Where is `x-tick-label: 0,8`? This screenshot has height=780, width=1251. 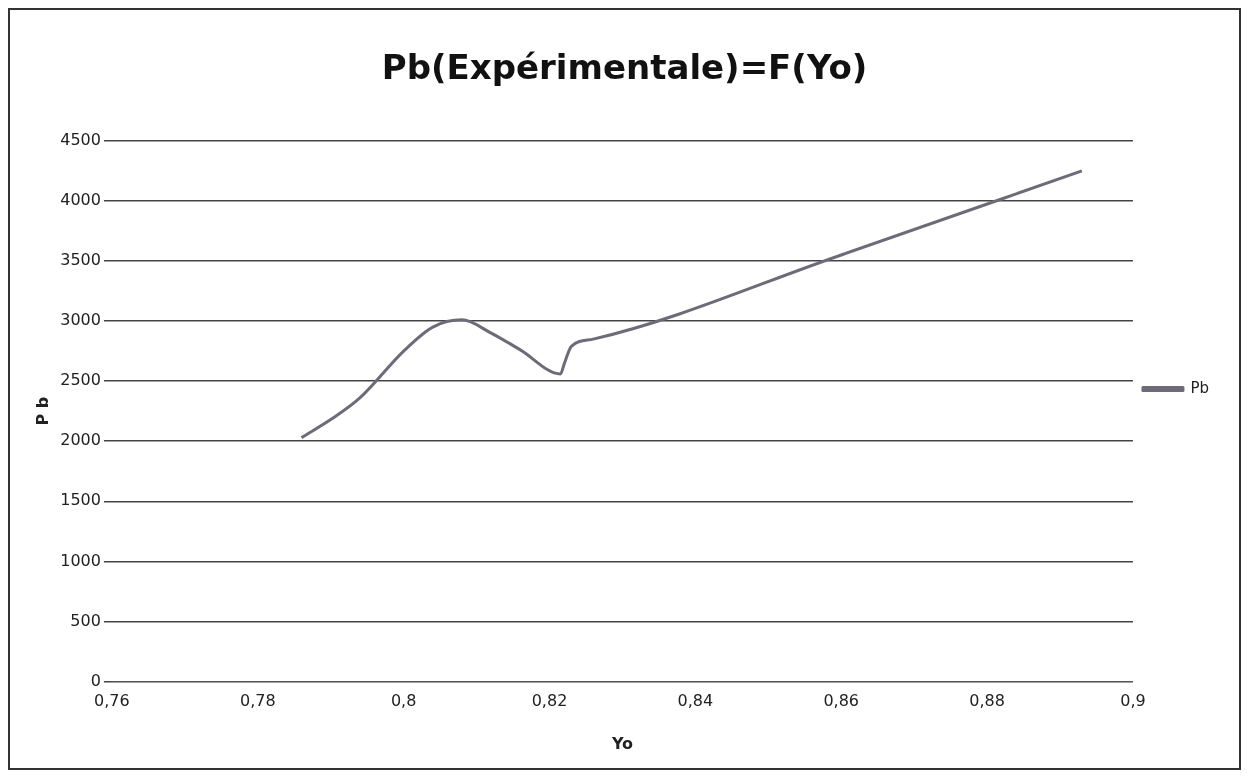
x-tick-label: 0,8 is located at coordinates (403, 701).